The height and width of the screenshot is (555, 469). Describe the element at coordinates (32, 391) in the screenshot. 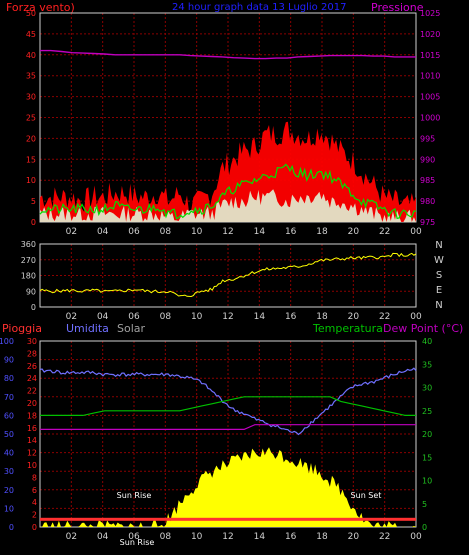

I see `y-rain-tick: 22` at that location.